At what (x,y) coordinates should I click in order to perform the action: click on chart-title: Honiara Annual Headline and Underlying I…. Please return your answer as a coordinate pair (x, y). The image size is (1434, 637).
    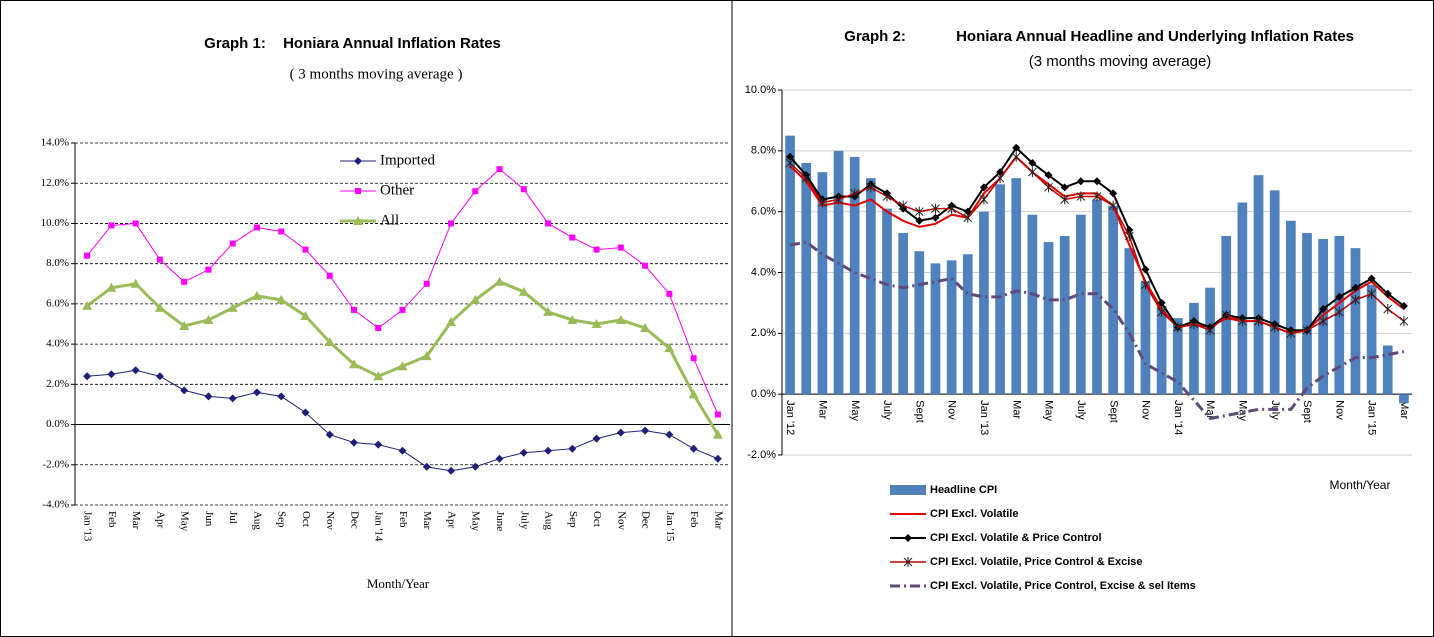
    Looking at the image, I should click on (1155, 36).